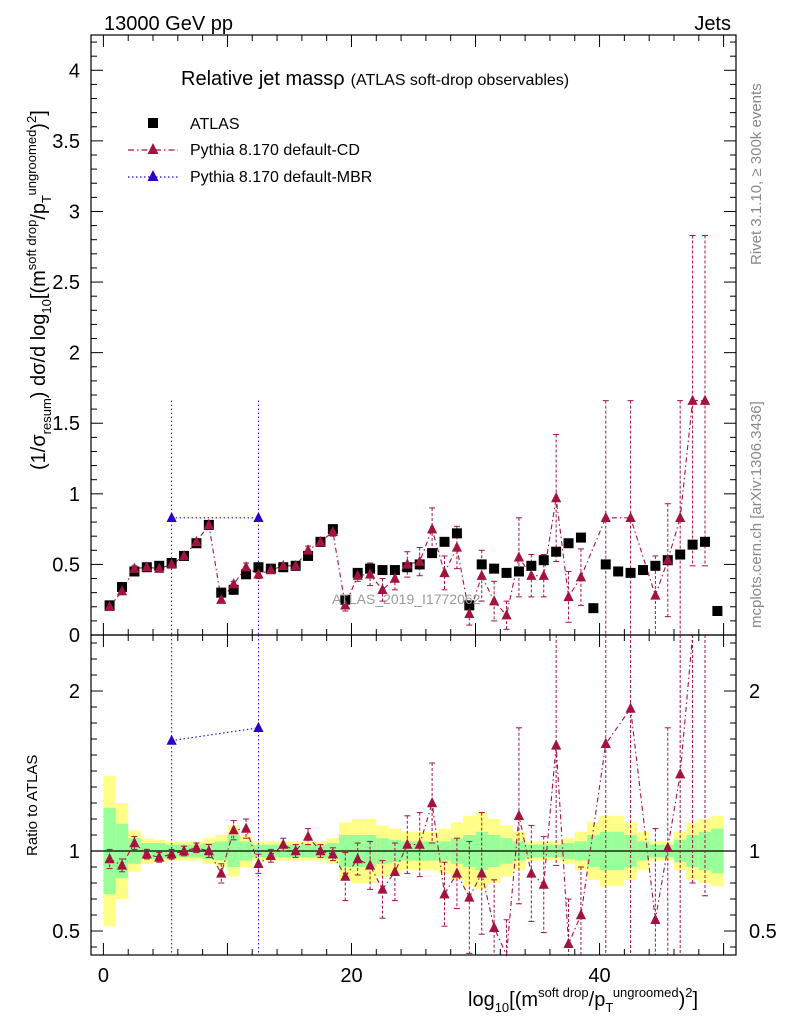 Image resolution: width=786 pixels, height=1024 pixels. What do you see at coordinates (712, 24) in the screenshot?
I see `header-process-label: Jets` at bounding box center [712, 24].